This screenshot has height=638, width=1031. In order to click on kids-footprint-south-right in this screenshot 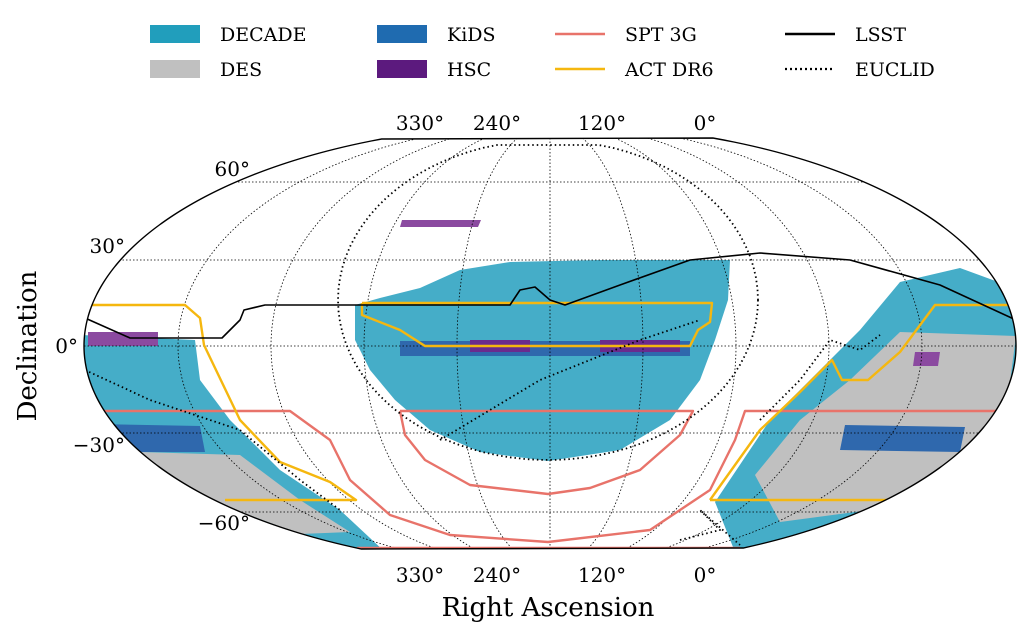, I will do `click(902, 438)`.